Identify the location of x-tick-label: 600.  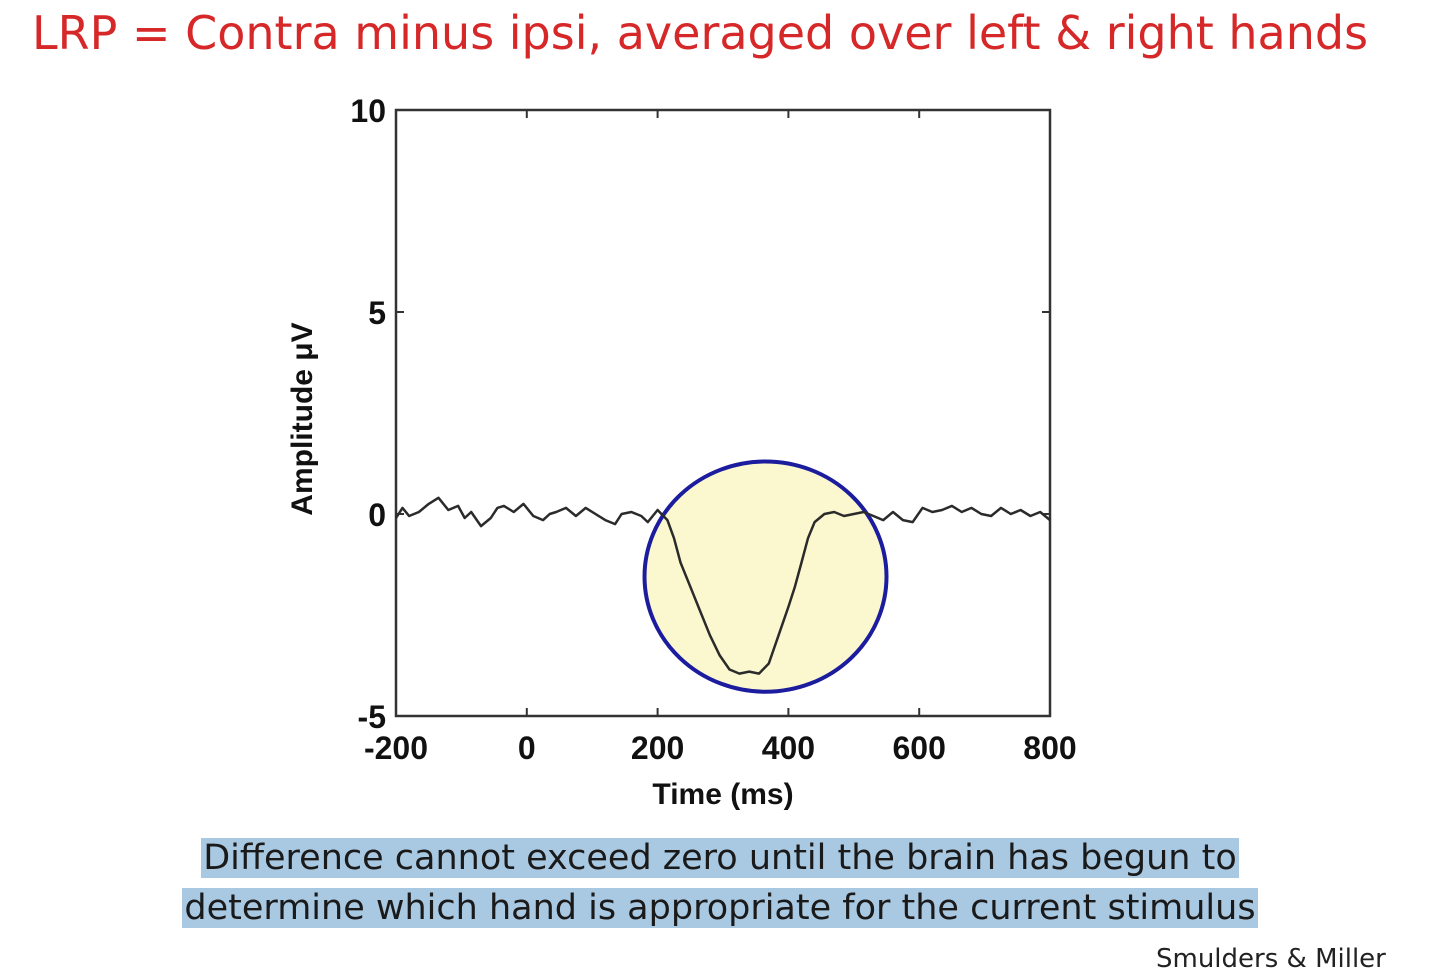
(919, 748).